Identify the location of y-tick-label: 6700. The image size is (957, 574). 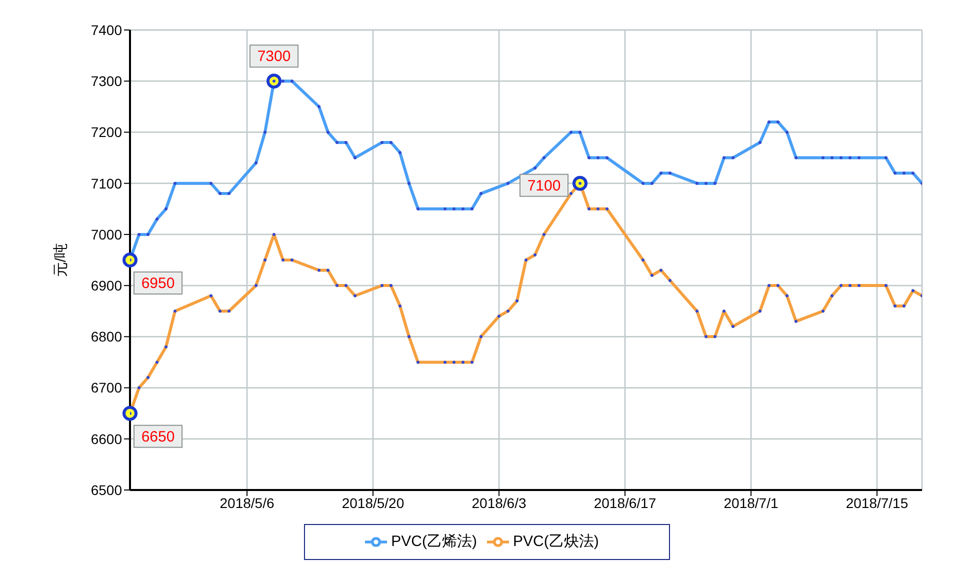
(106, 388).